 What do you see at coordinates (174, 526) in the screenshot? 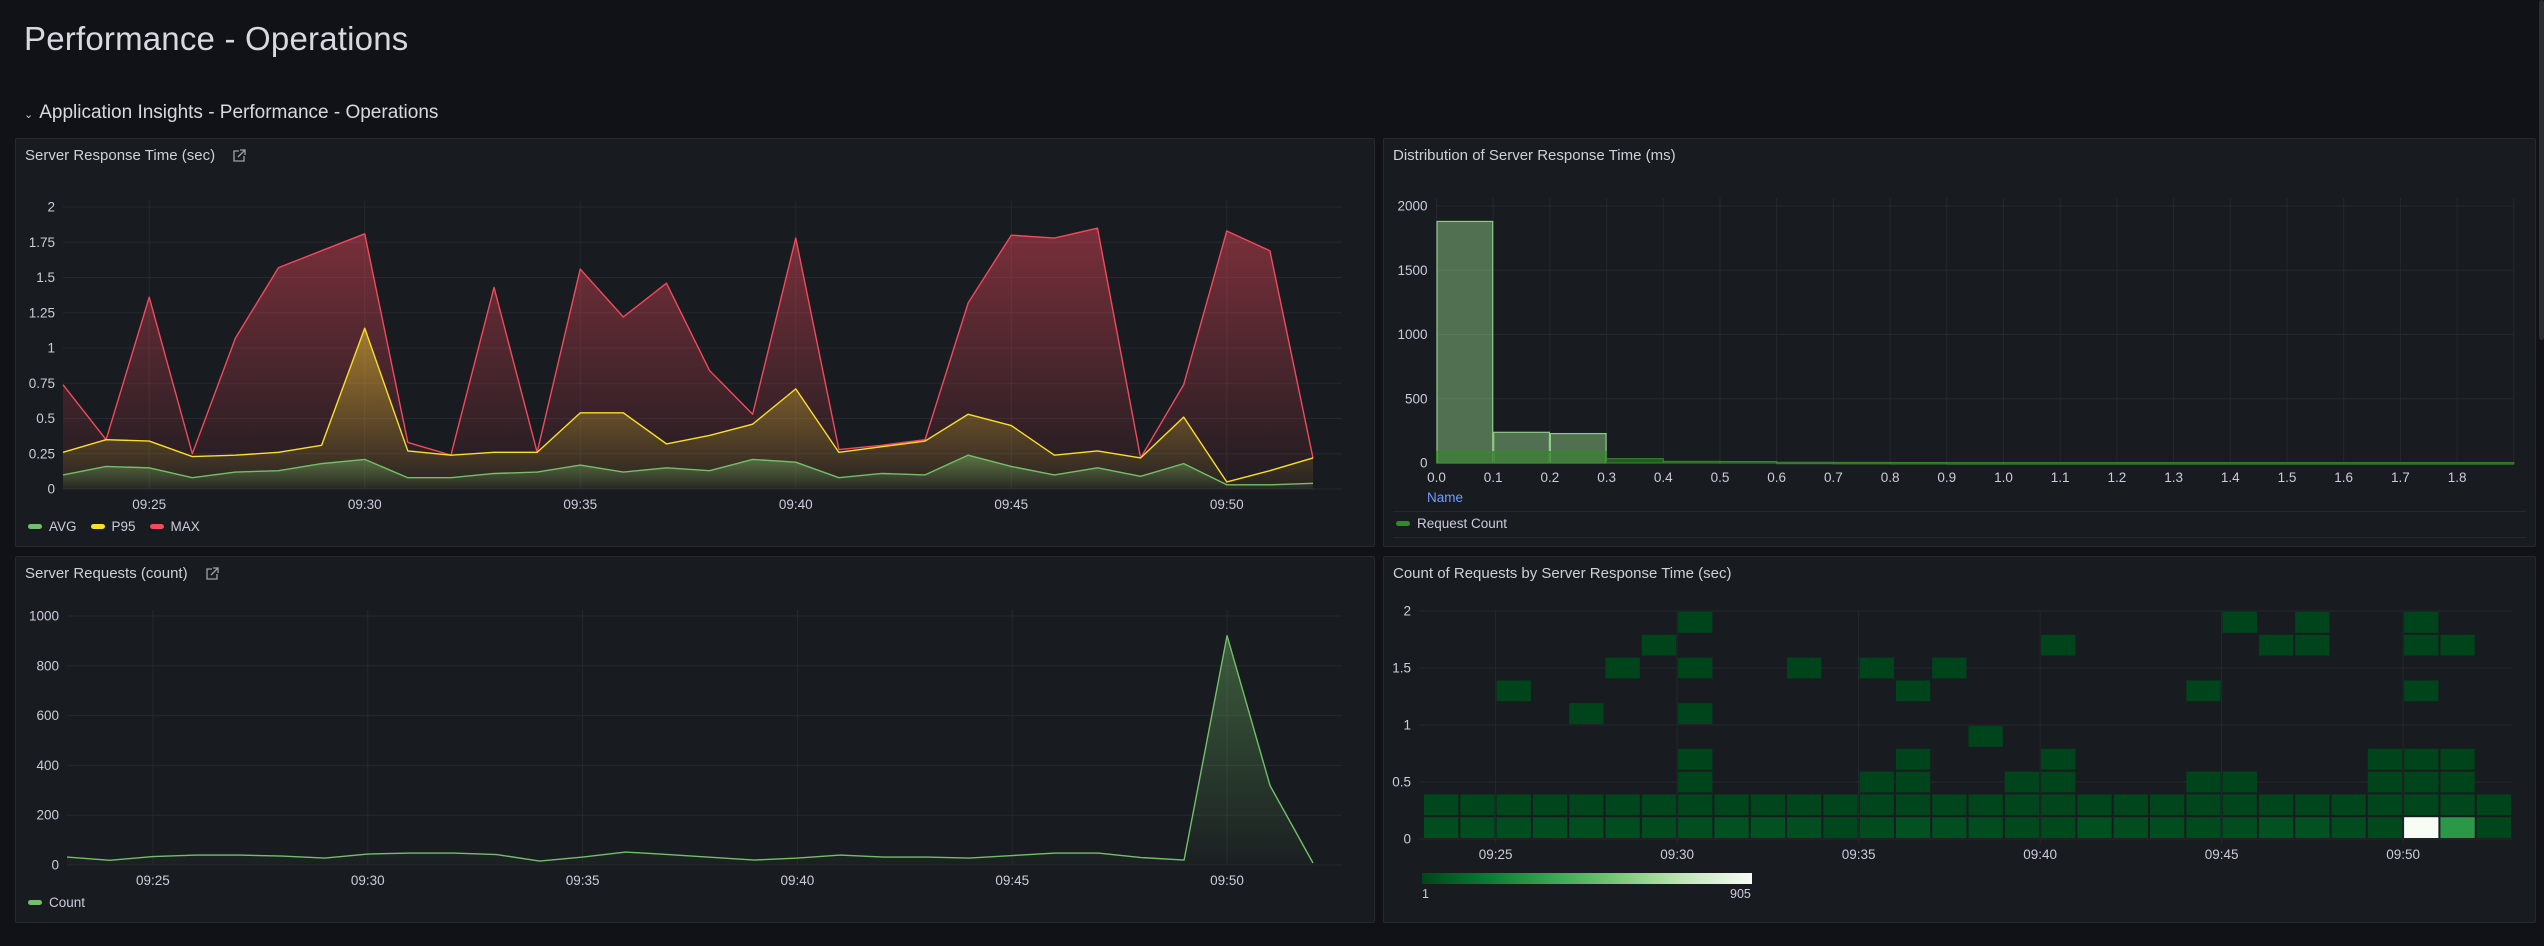
I see `legend-item-max: MAX` at bounding box center [174, 526].